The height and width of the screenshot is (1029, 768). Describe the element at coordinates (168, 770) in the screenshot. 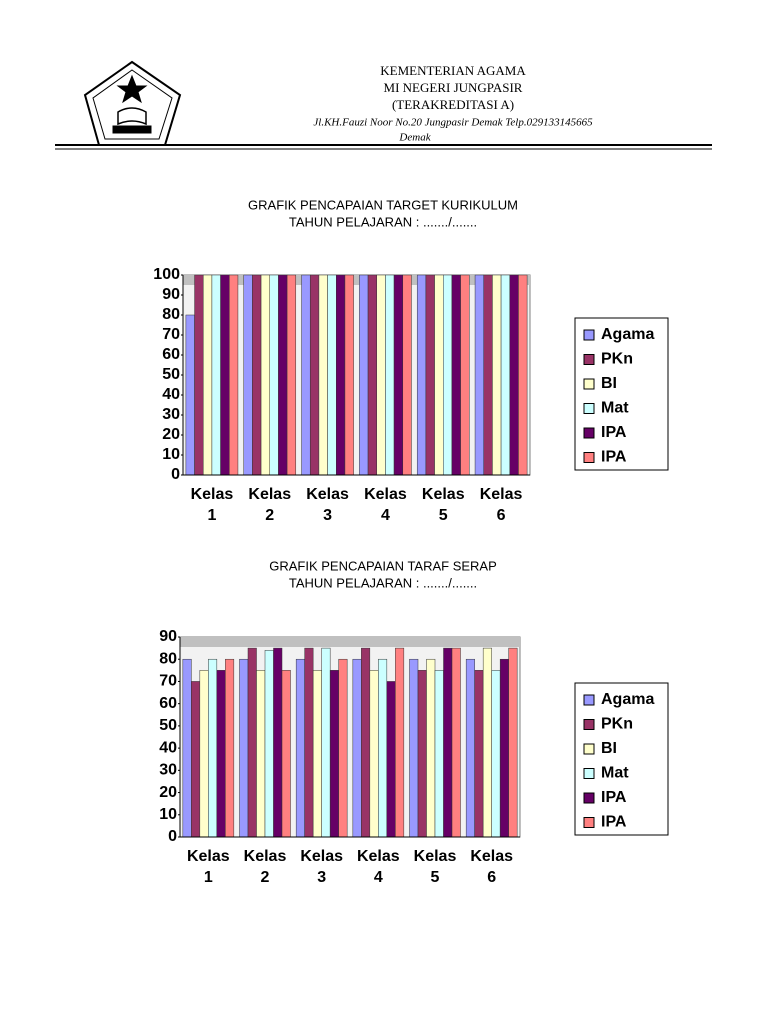

I see `y-tick-label: 30` at that location.